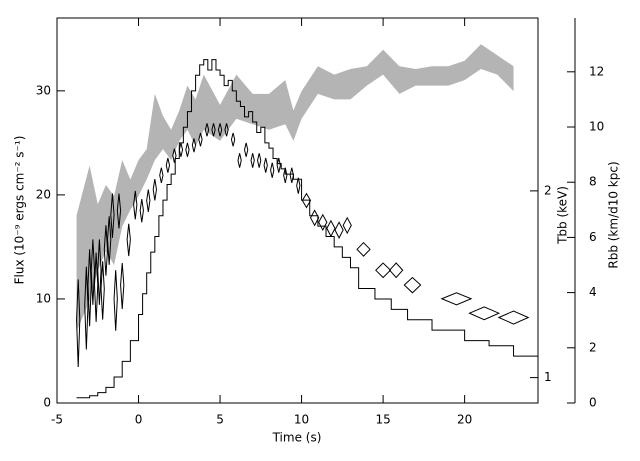 This screenshot has height=461, width=640. I want to click on y3-tick-label: 10, so click(596, 127).